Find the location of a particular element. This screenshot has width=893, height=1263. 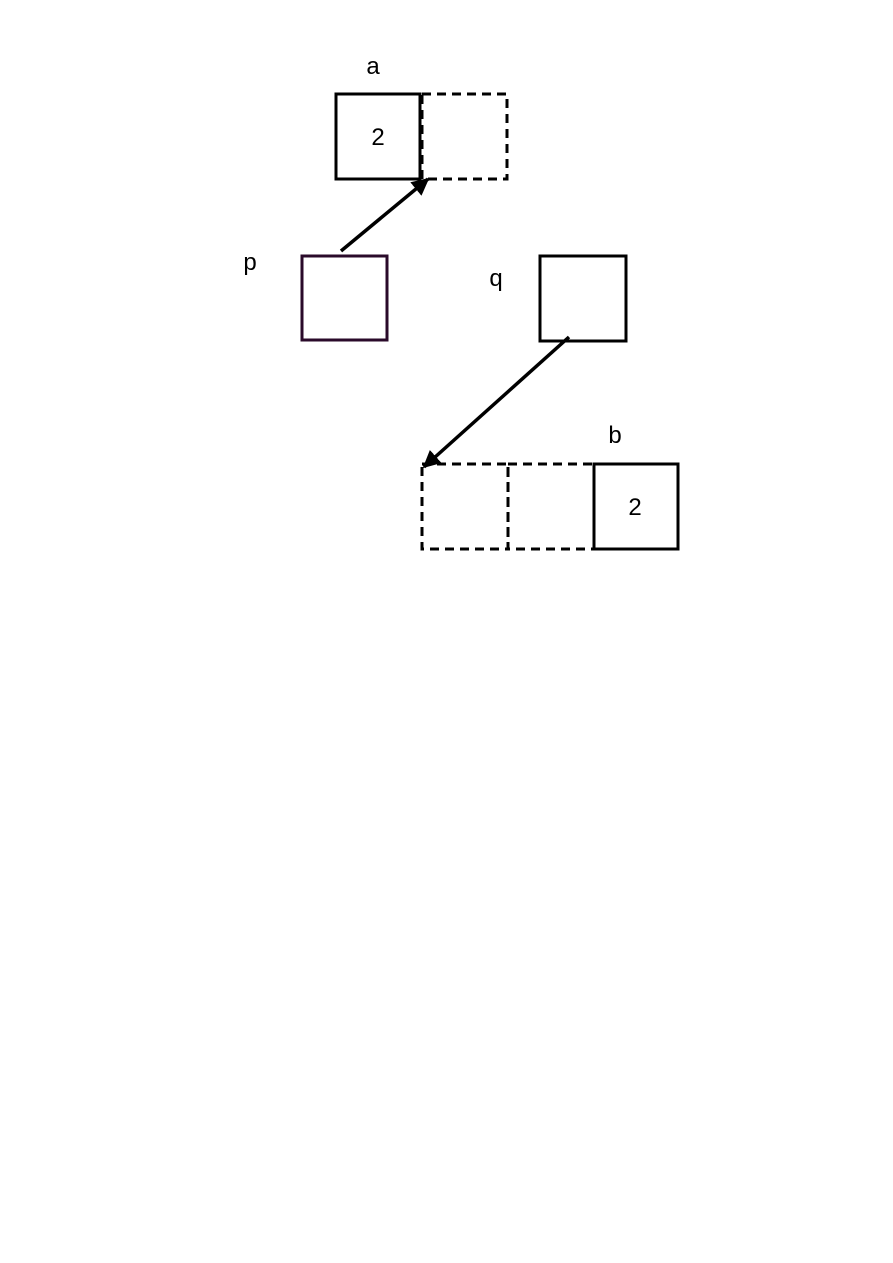

array-a-label: a is located at coordinates (373, 66).